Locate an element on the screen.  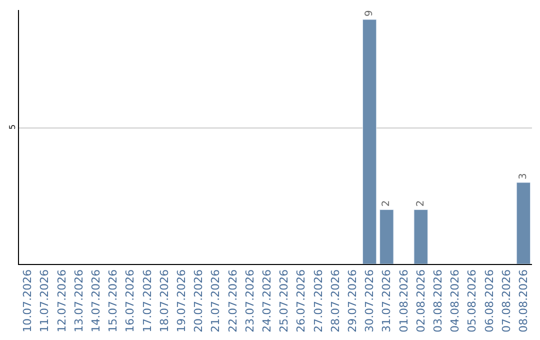
x-tick-label: 30.07.2026 is located at coordinates (369, 300).